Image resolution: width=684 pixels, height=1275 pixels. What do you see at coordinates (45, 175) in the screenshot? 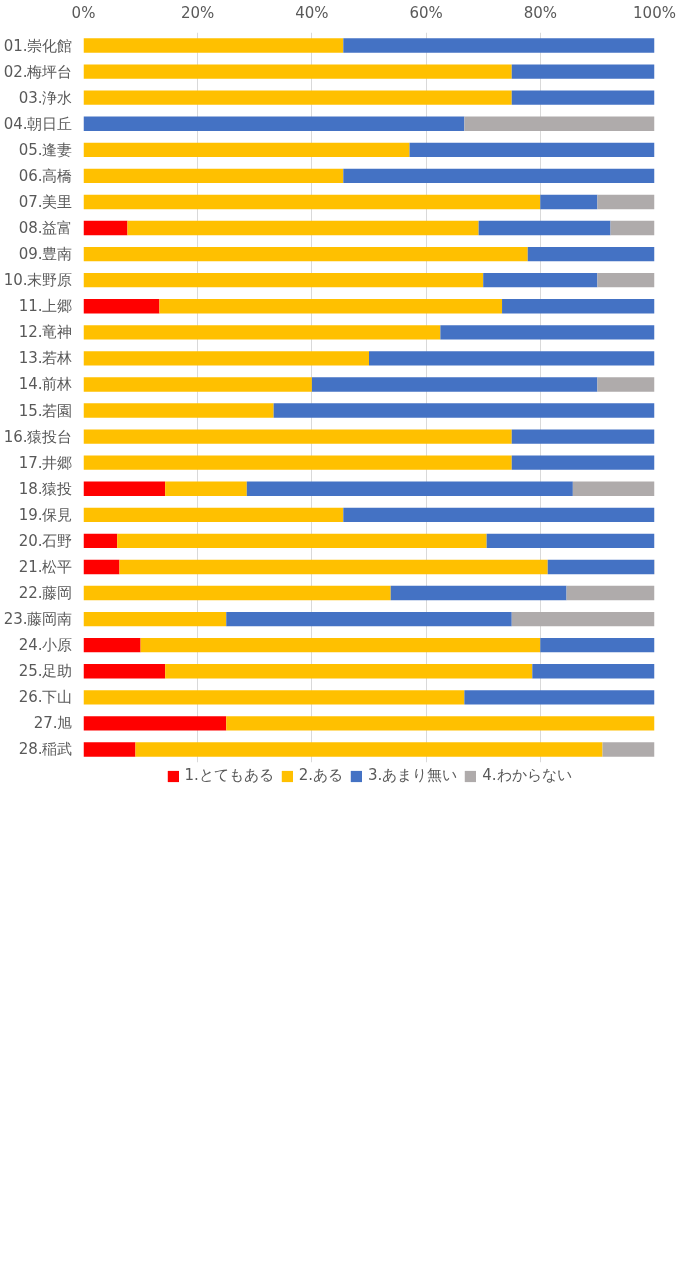
I see `y-tick-label: 06.高橋` at bounding box center [45, 175].